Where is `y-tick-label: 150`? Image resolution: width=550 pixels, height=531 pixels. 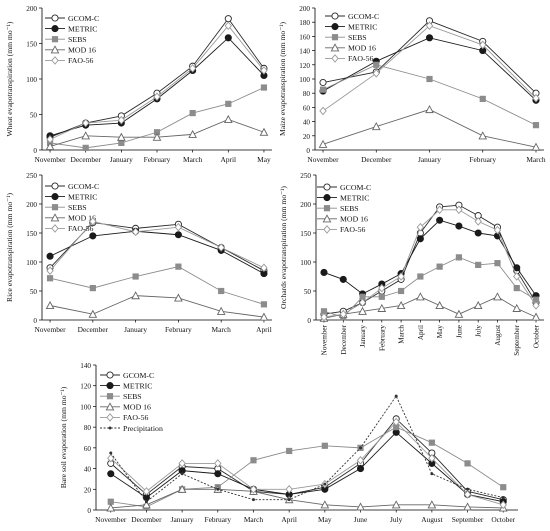
y-tick-label: 150 is located at coordinates (31, 45).